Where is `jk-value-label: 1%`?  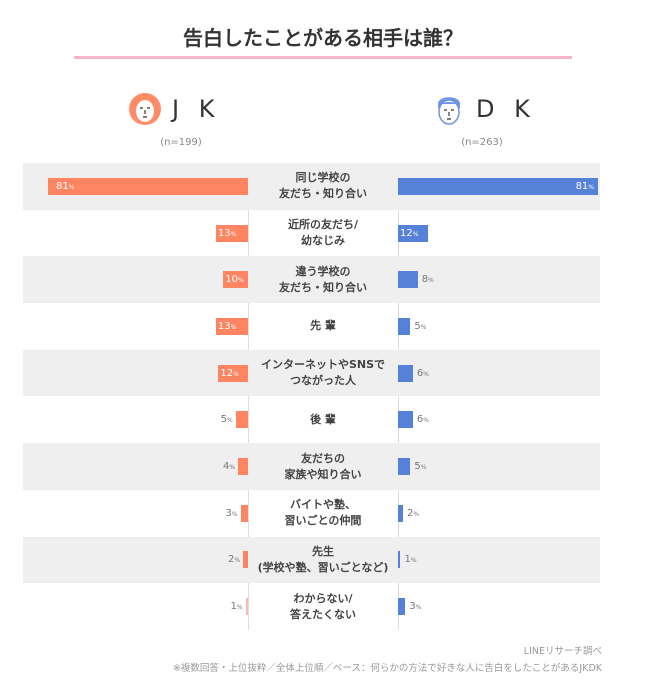
jk-value-label: 1% is located at coordinates (236, 607).